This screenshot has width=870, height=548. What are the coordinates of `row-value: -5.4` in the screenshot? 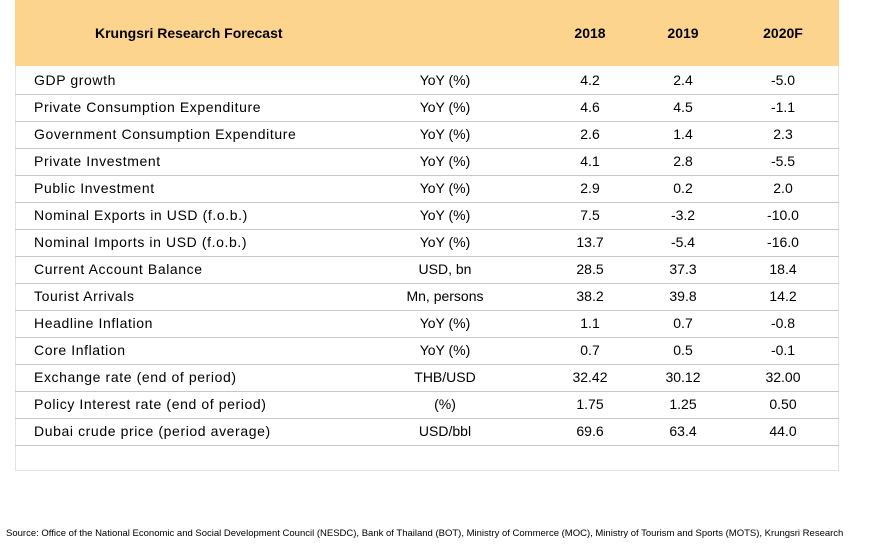 It's located at (683, 242).